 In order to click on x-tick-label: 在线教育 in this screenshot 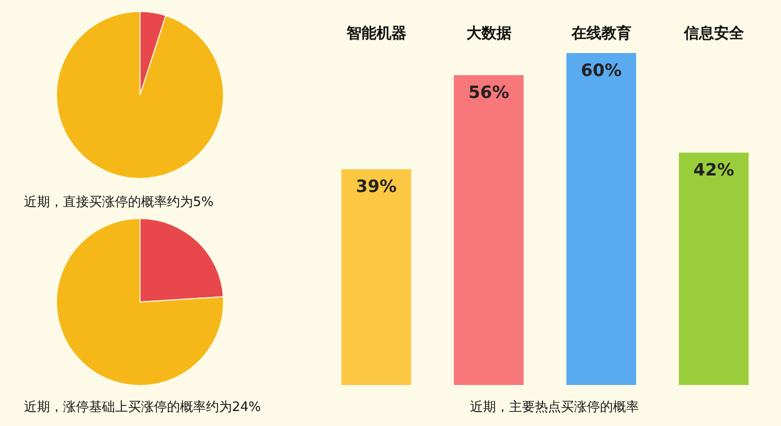, I will do `click(601, 33)`.